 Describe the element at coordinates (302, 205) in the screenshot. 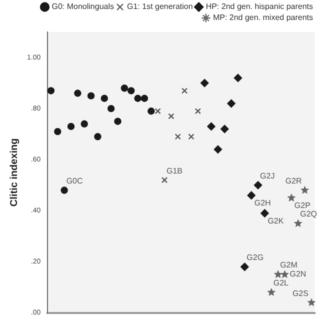

I see `data-label: G2P` at that location.